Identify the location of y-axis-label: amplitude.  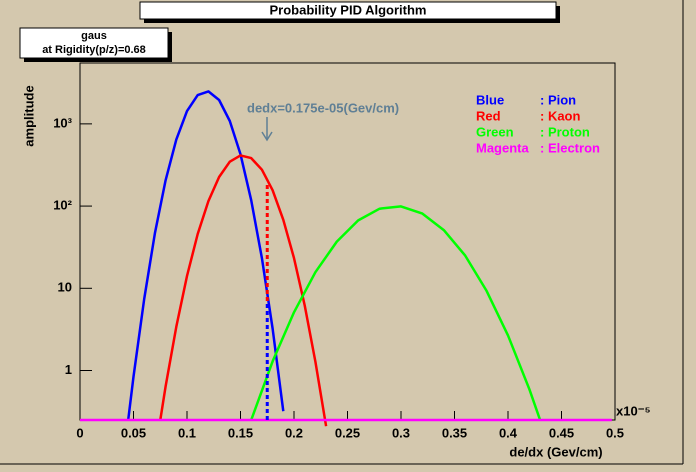
(28, 115).